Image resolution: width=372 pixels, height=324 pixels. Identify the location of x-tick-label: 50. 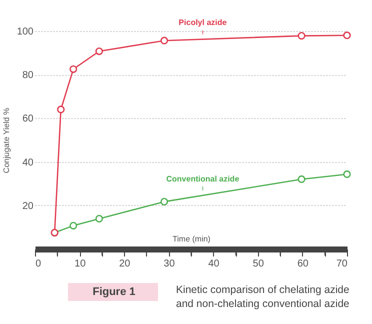
(258, 264).